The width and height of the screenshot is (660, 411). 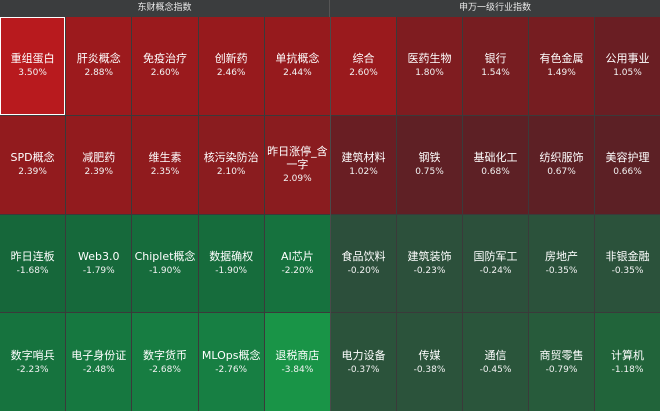 What do you see at coordinates (32, 355) in the screenshot?
I see `tile-name: 数字哨兵` at bounding box center [32, 355].